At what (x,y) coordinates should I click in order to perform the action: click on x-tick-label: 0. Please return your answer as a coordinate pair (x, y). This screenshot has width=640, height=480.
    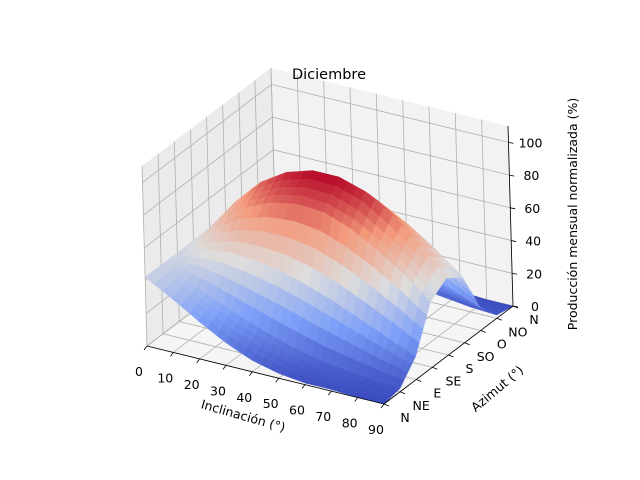
    Looking at the image, I should click on (139, 371).